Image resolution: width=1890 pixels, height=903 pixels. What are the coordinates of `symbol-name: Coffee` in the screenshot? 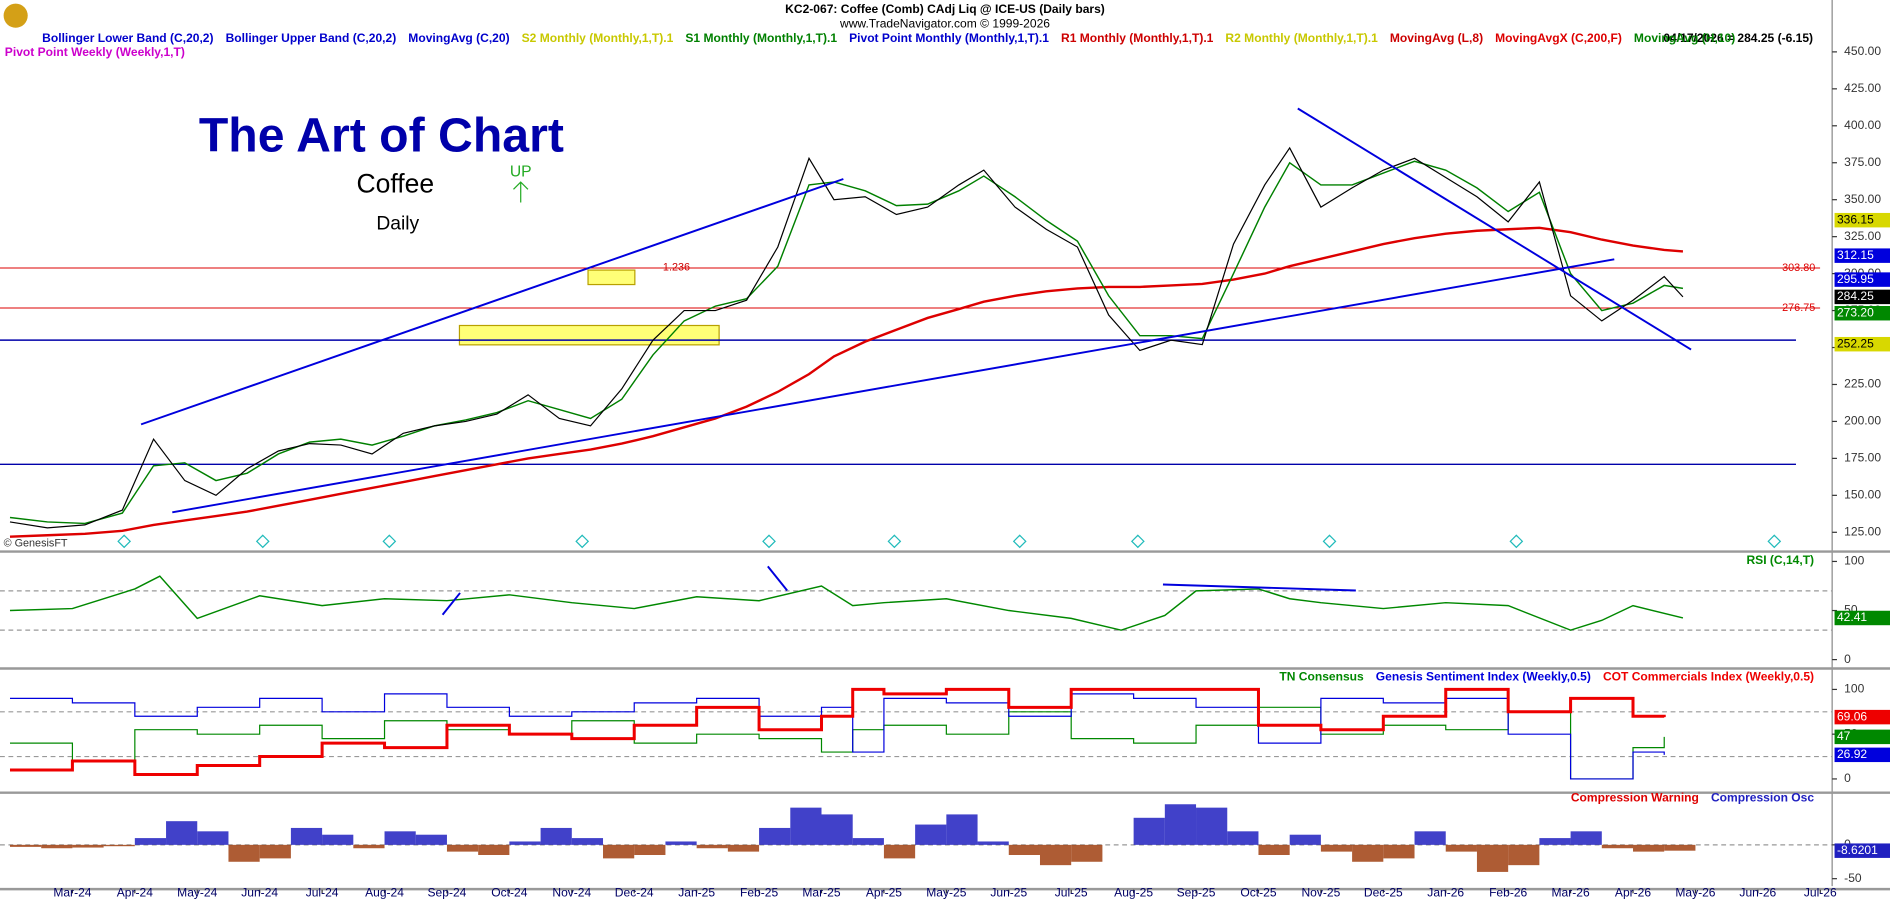 It's located at (396, 184).